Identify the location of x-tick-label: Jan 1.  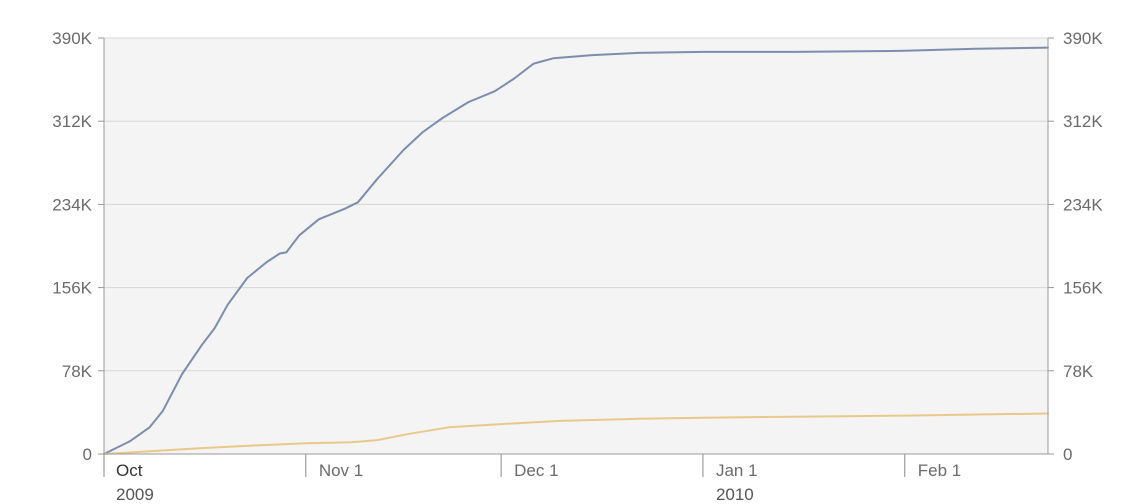
(737, 470).